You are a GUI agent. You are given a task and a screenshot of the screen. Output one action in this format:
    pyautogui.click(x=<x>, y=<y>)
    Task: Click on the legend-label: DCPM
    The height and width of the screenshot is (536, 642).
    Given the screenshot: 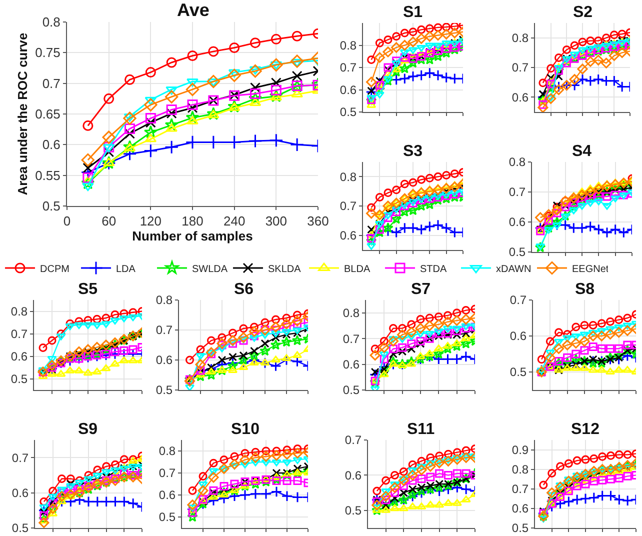 What is the action you would take?
    pyautogui.click(x=55, y=269)
    